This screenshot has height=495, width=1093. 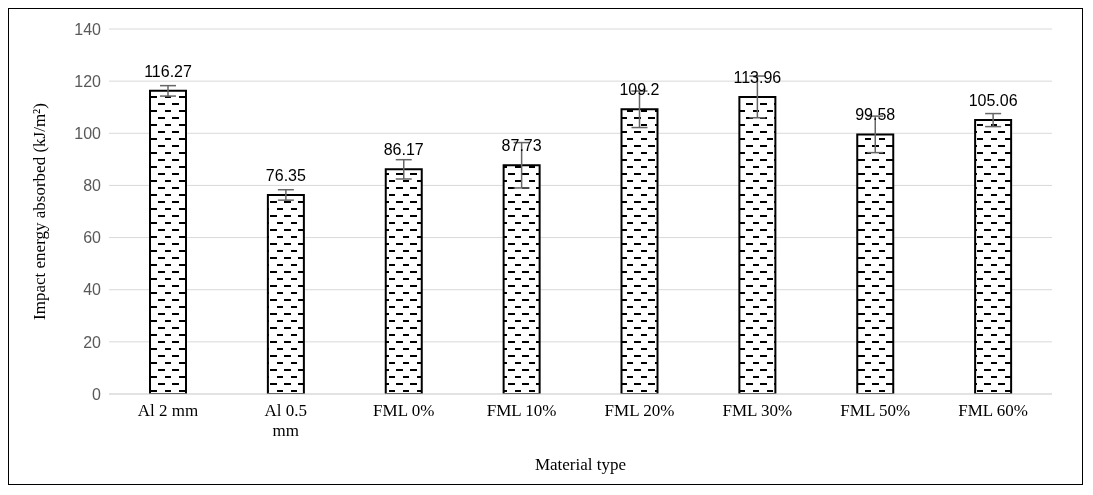 What do you see at coordinates (285, 175) in the screenshot?
I see `data-label: 76.35` at bounding box center [285, 175].